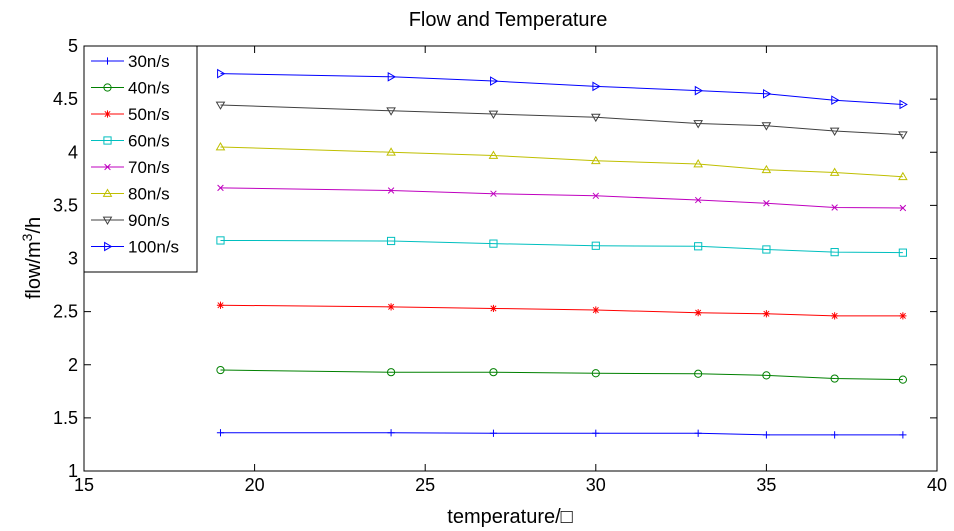 Image resolution: width=954 pixels, height=531 pixels. Describe the element at coordinates (509, 517) in the screenshot. I see `x-axis-title: temperature/□` at that location.